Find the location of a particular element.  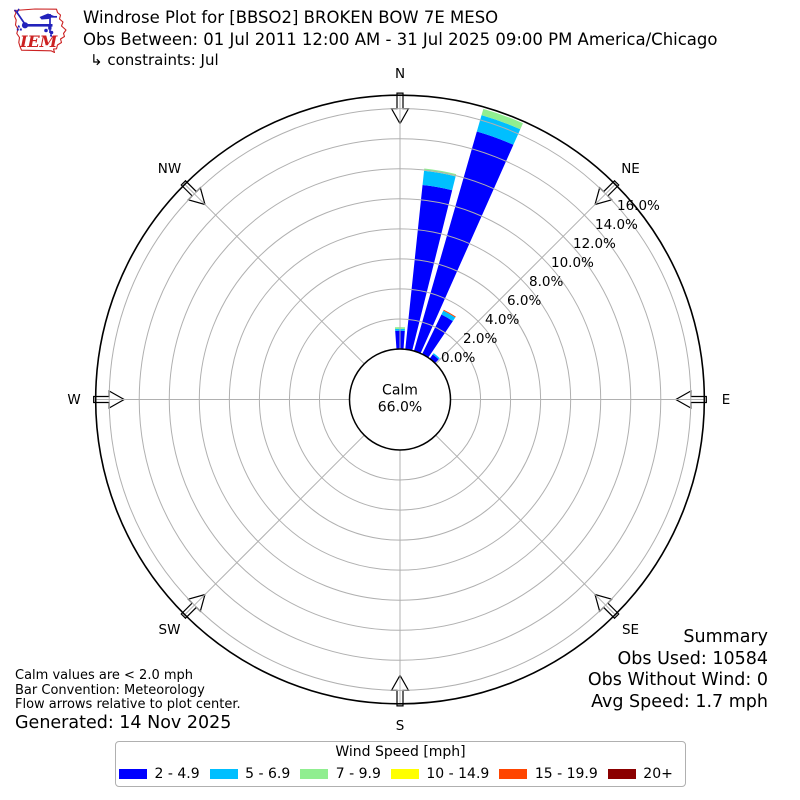

note-calm-threshold: Calm values are < 2.0 mph is located at coordinates (104, 675).